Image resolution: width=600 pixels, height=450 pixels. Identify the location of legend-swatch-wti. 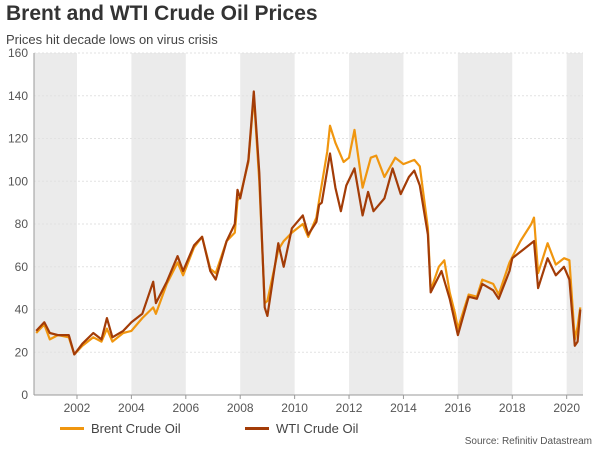
(257, 428).